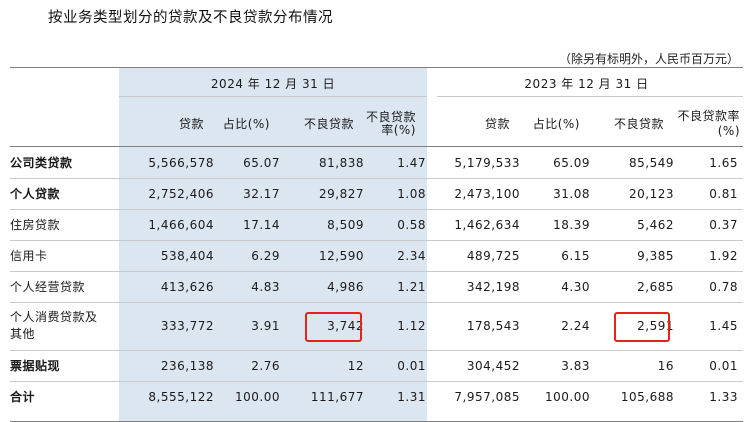 The width and height of the screenshot is (753, 422). I want to click on col-npl-ratio-current-line1: 不良贷款, so click(390, 117).